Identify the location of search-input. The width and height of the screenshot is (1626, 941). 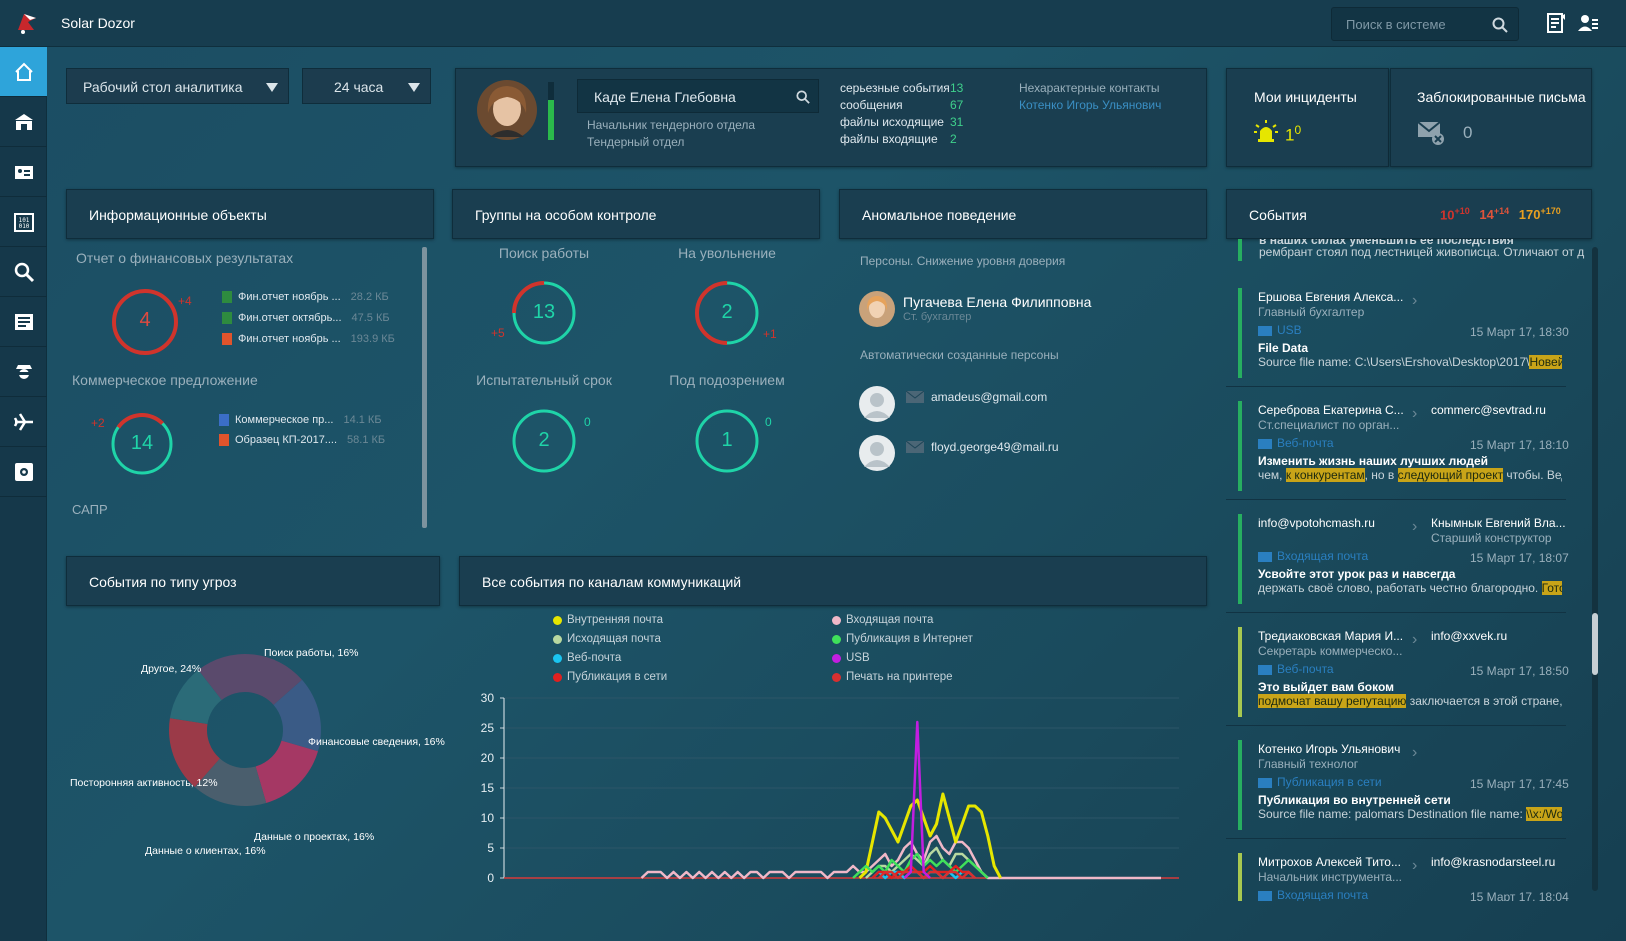
(1407, 24).